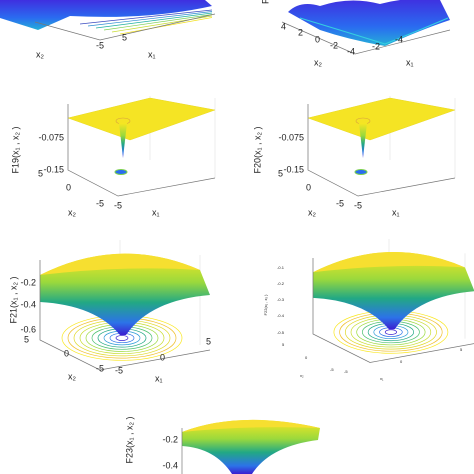 This screenshot has height=474, width=474. I want to click on axis-label: F, so click(265, 2).